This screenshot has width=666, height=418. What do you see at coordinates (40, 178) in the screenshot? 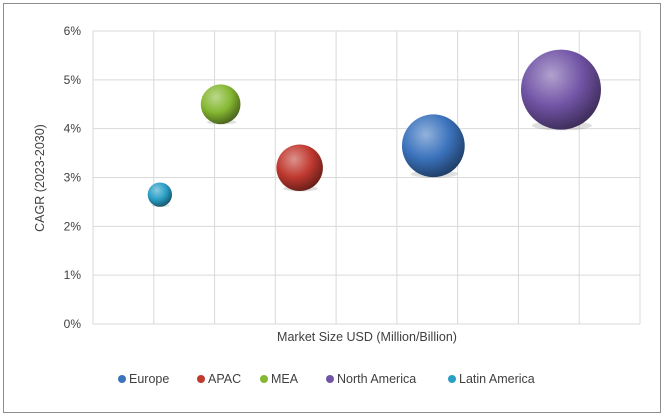
I see `y-axis-label: CAGR (2023-2030)` at bounding box center [40, 178].